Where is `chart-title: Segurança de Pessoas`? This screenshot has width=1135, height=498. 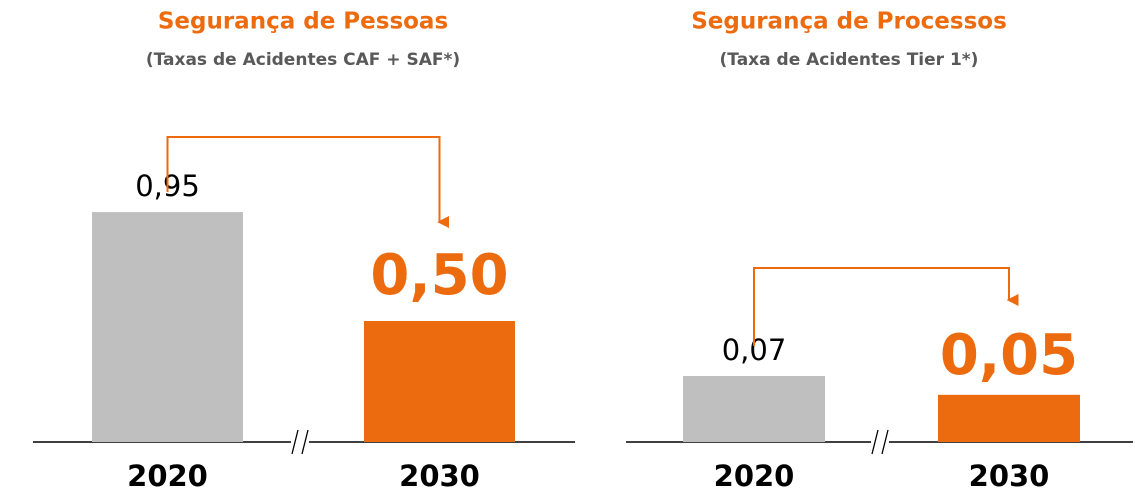
chart-title: Segurança de Pessoas is located at coordinates (303, 22).